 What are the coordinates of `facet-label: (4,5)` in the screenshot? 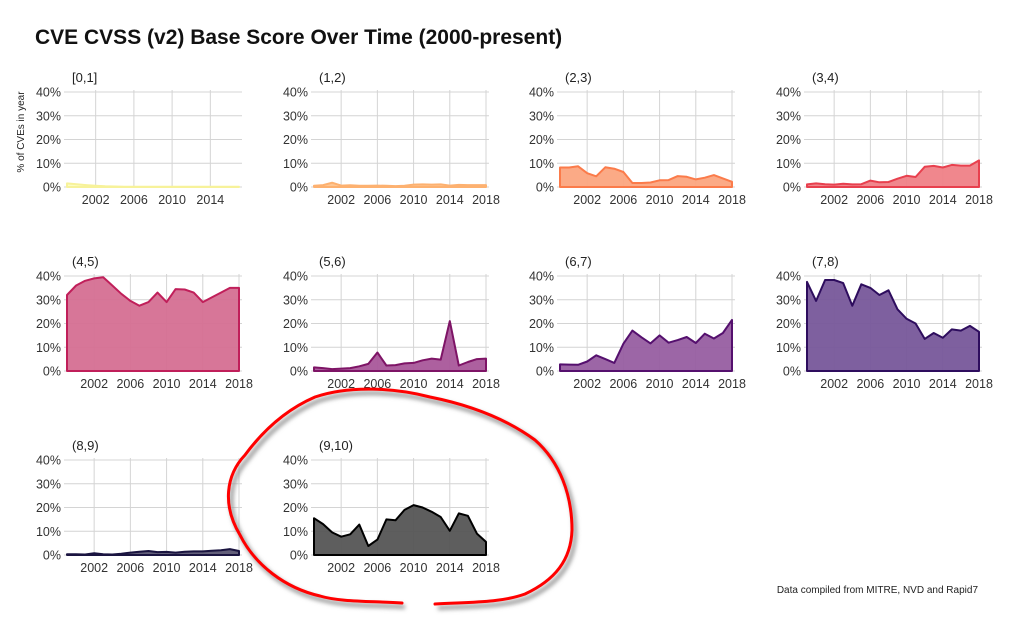 It's located at (85, 261).